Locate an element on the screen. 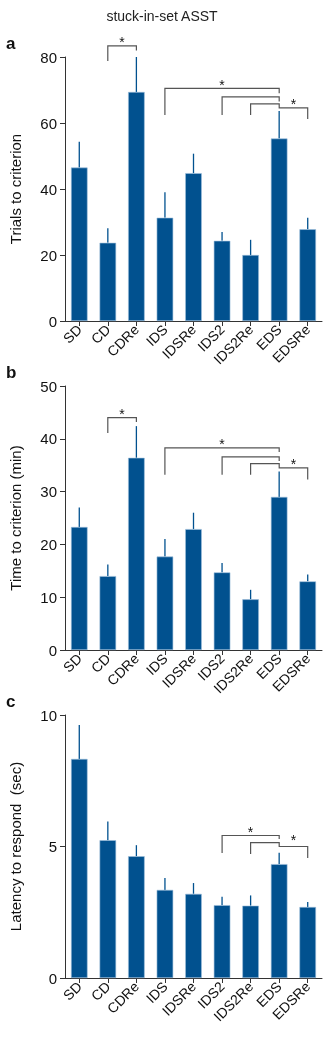  text: c is located at coordinates (11, 701).